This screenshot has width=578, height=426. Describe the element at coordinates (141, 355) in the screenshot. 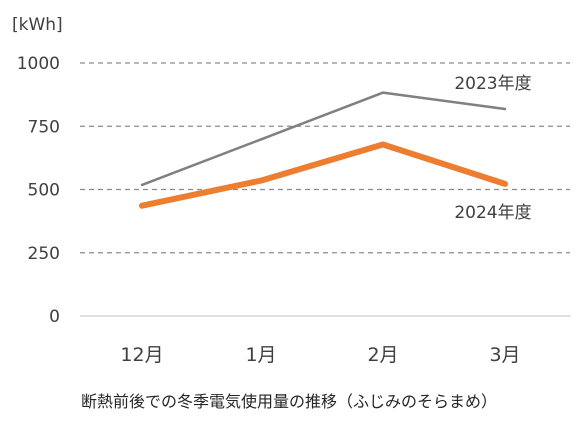

I see `x-tick-label: 12月` at that location.